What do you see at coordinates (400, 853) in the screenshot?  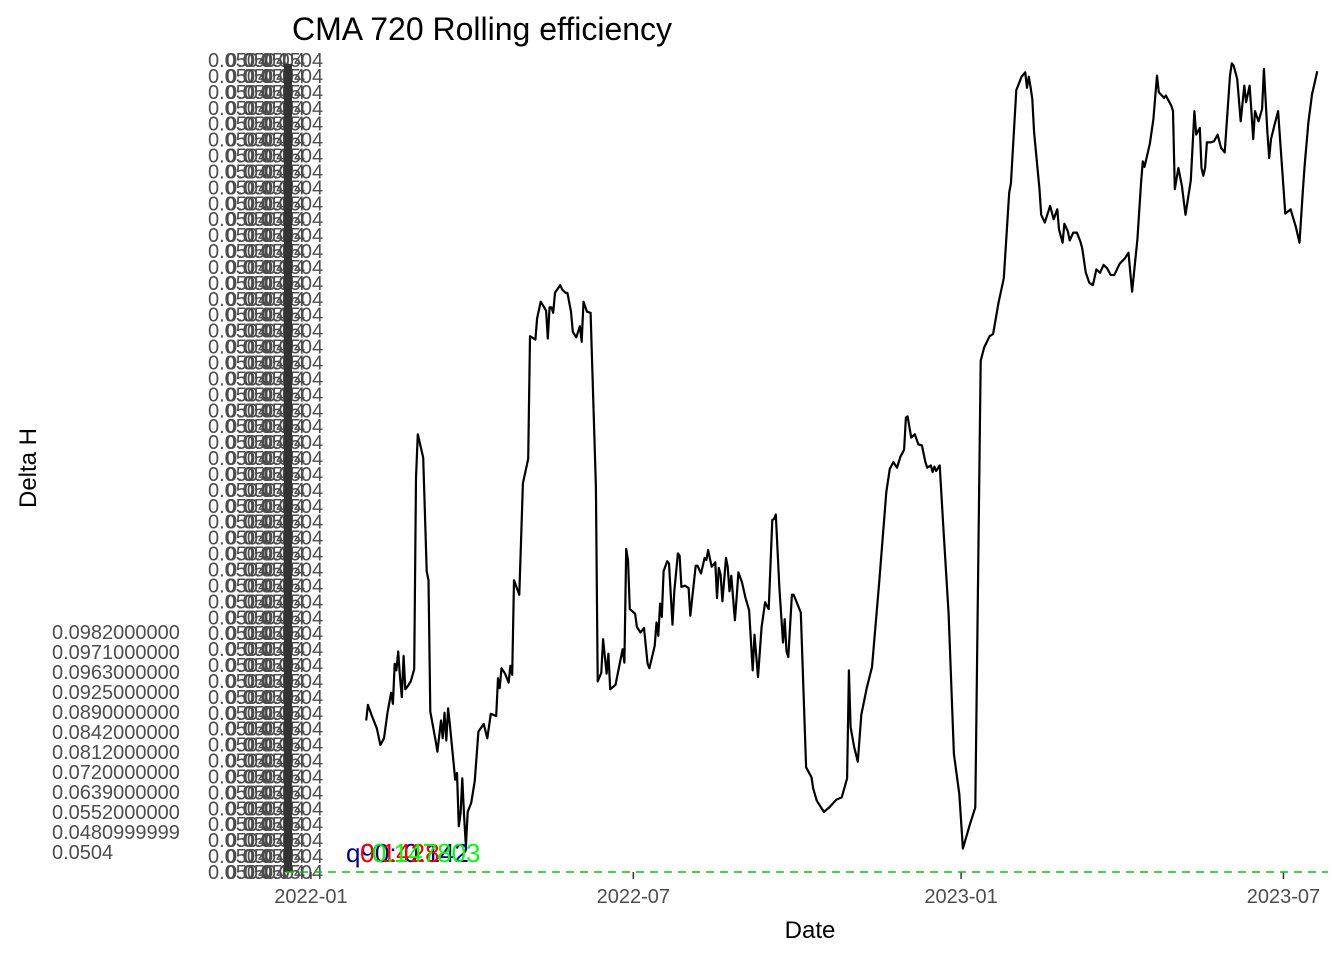 I see `quantile-annotation: 0.1428` at bounding box center [400, 853].